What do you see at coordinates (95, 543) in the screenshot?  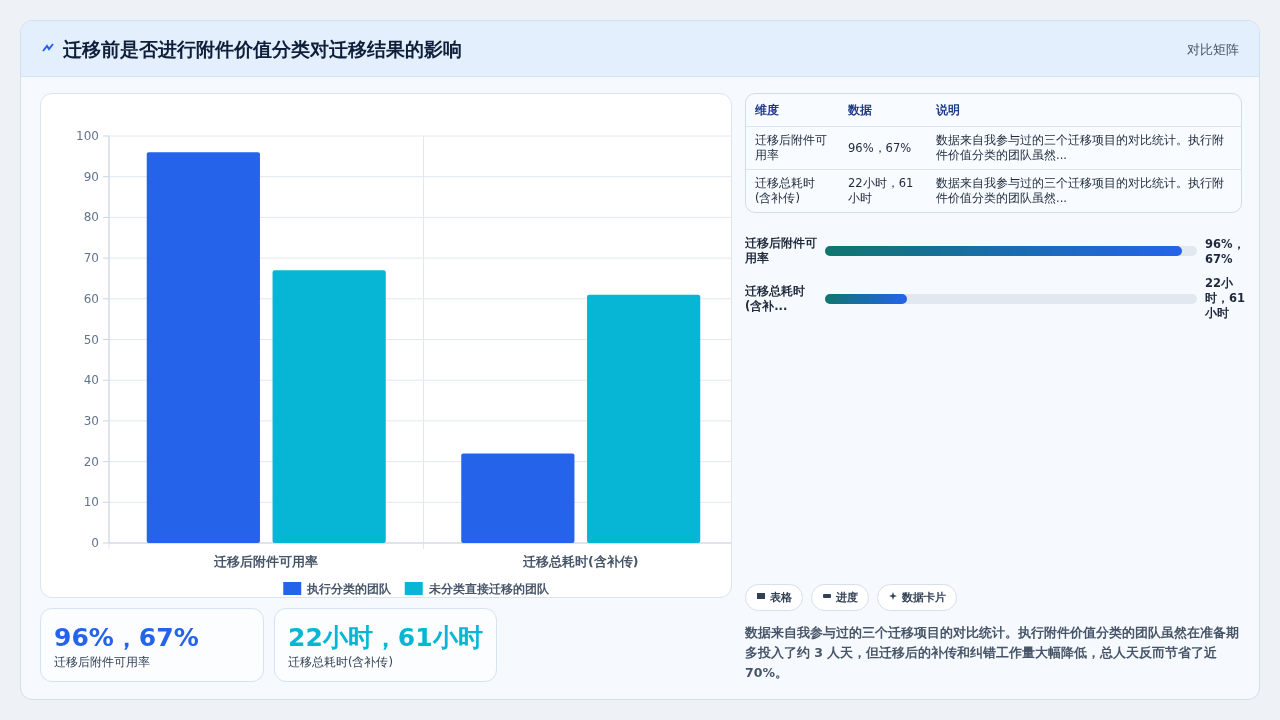 I see `y-tick-label: 0` at bounding box center [95, 543].